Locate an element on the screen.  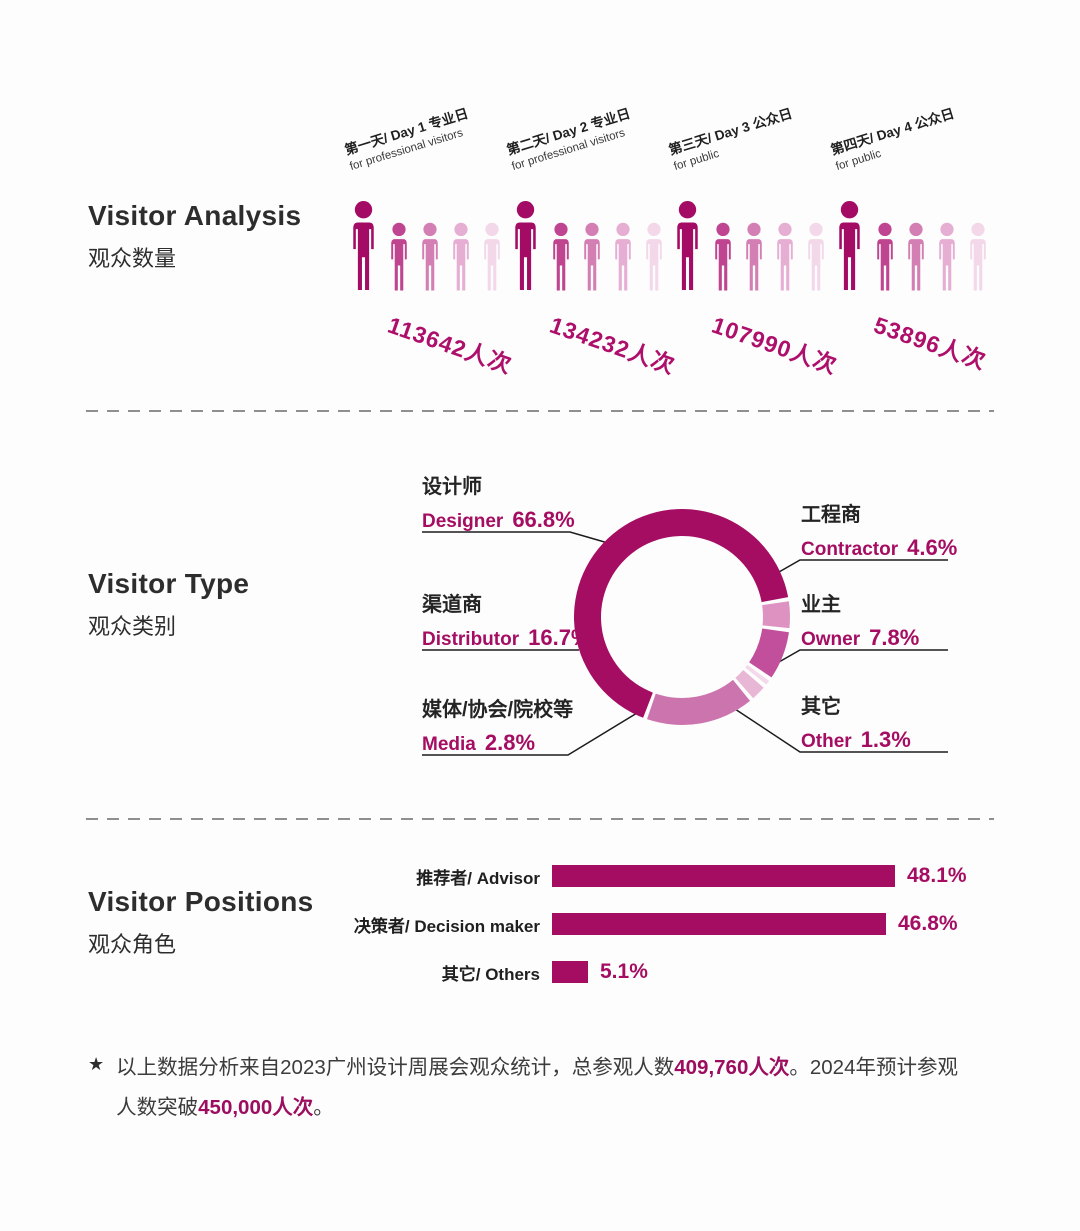
type-label-zh: 业主 is located at coordinates (821, 605).